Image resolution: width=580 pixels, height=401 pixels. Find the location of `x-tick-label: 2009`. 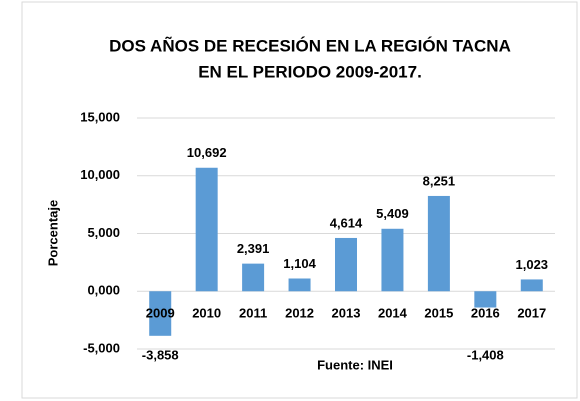

x-tick-label: 2009 is located at coordinates (160, 313).